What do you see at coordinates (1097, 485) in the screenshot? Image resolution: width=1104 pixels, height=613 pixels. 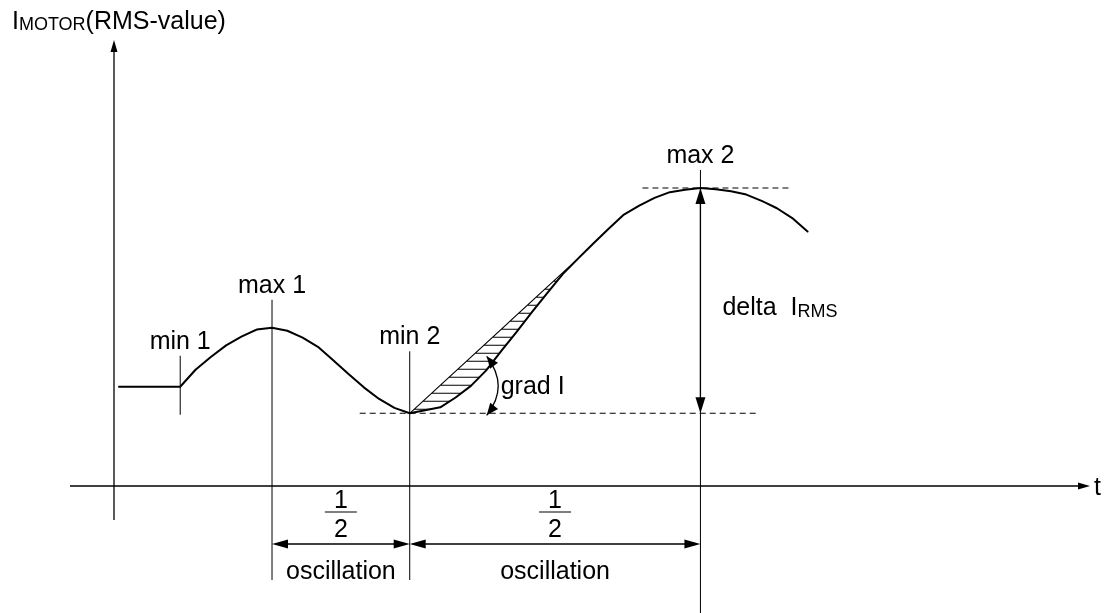 I see `text: t` at bounding box center [1097, 485].